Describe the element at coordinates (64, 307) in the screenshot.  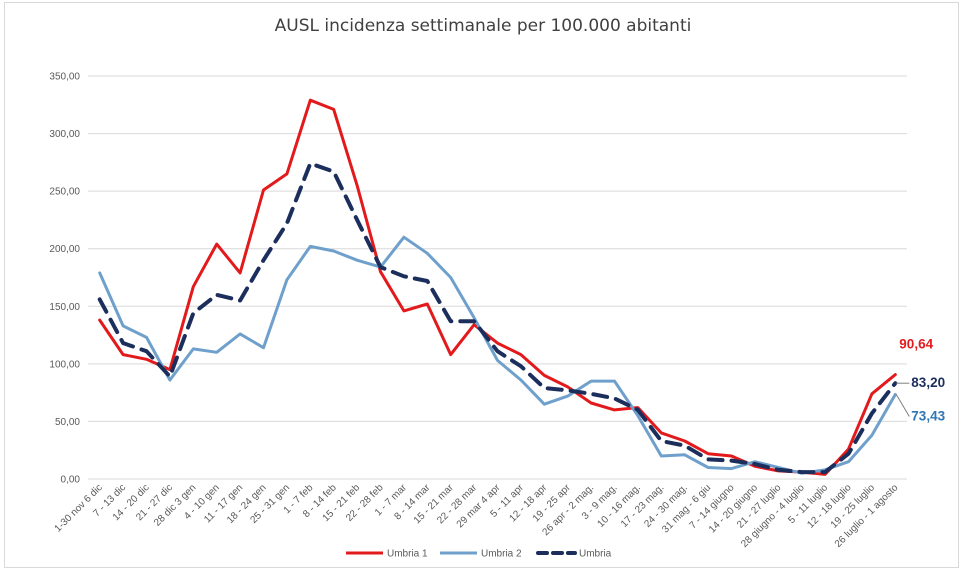
I see `y-tick-label: 150,00` at that location.